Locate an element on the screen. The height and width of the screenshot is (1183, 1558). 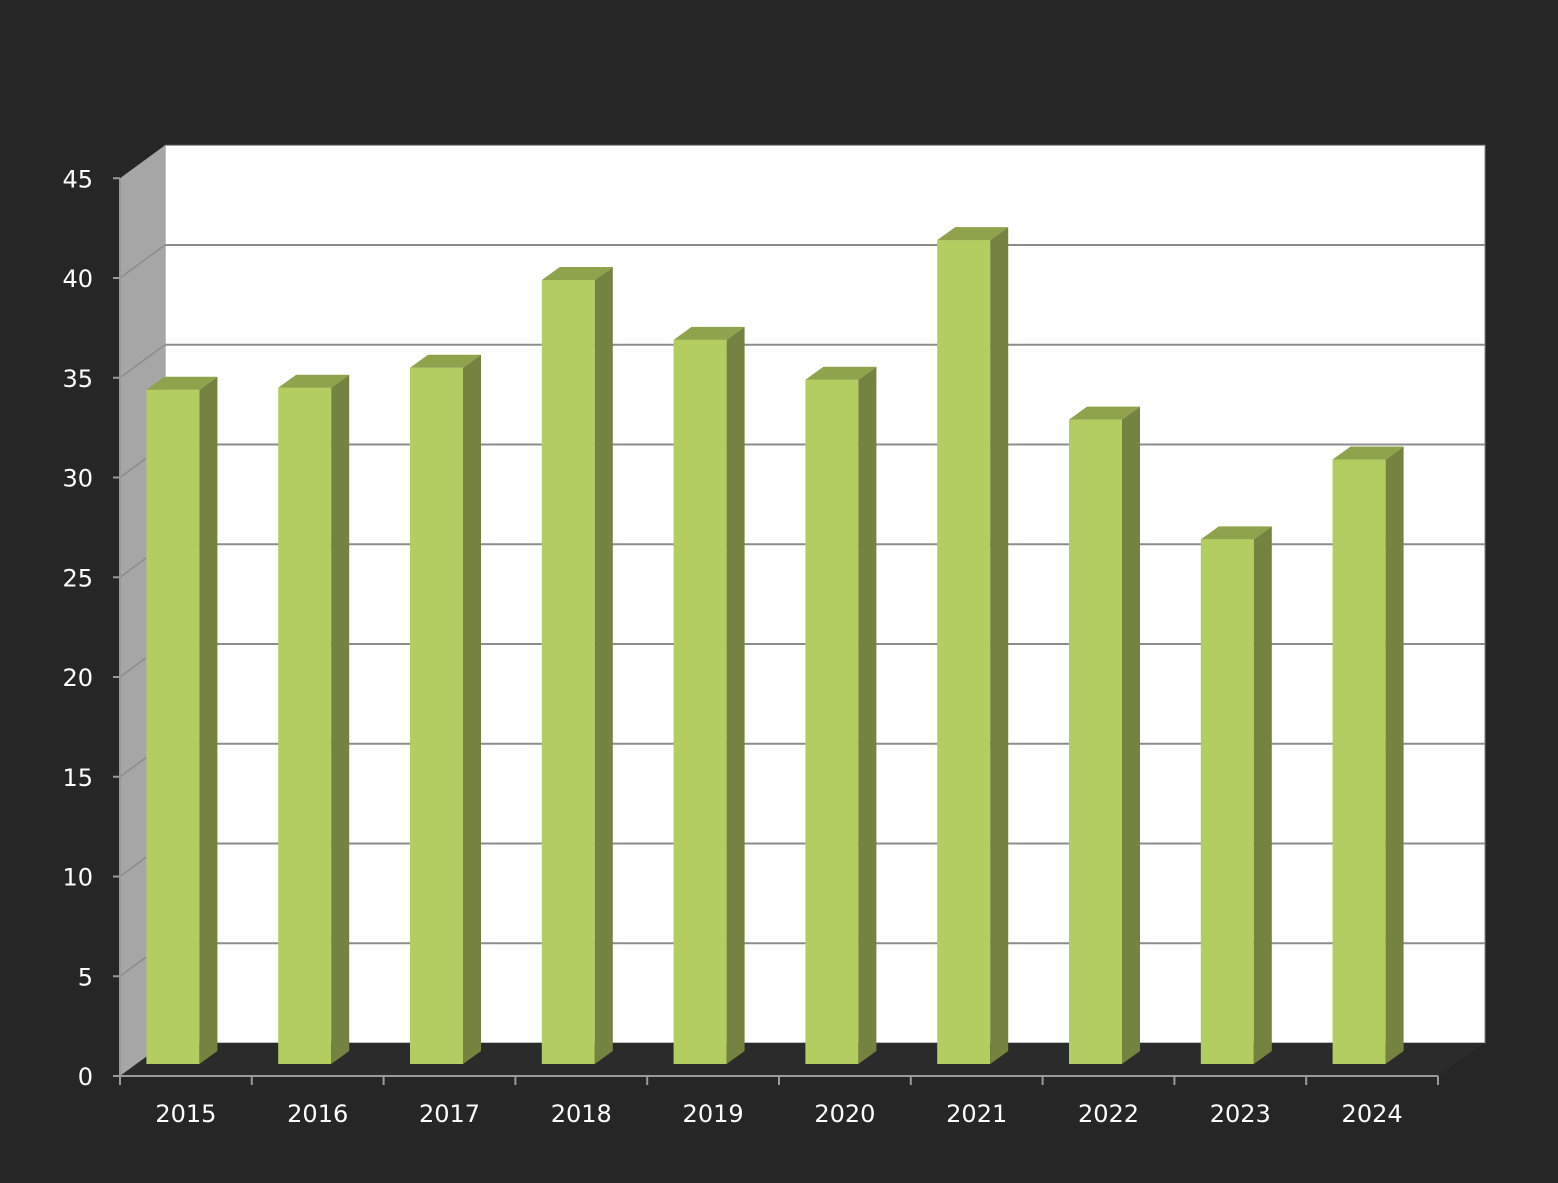
x-tick-label: 2018 is located at coordinates (581, 1114).